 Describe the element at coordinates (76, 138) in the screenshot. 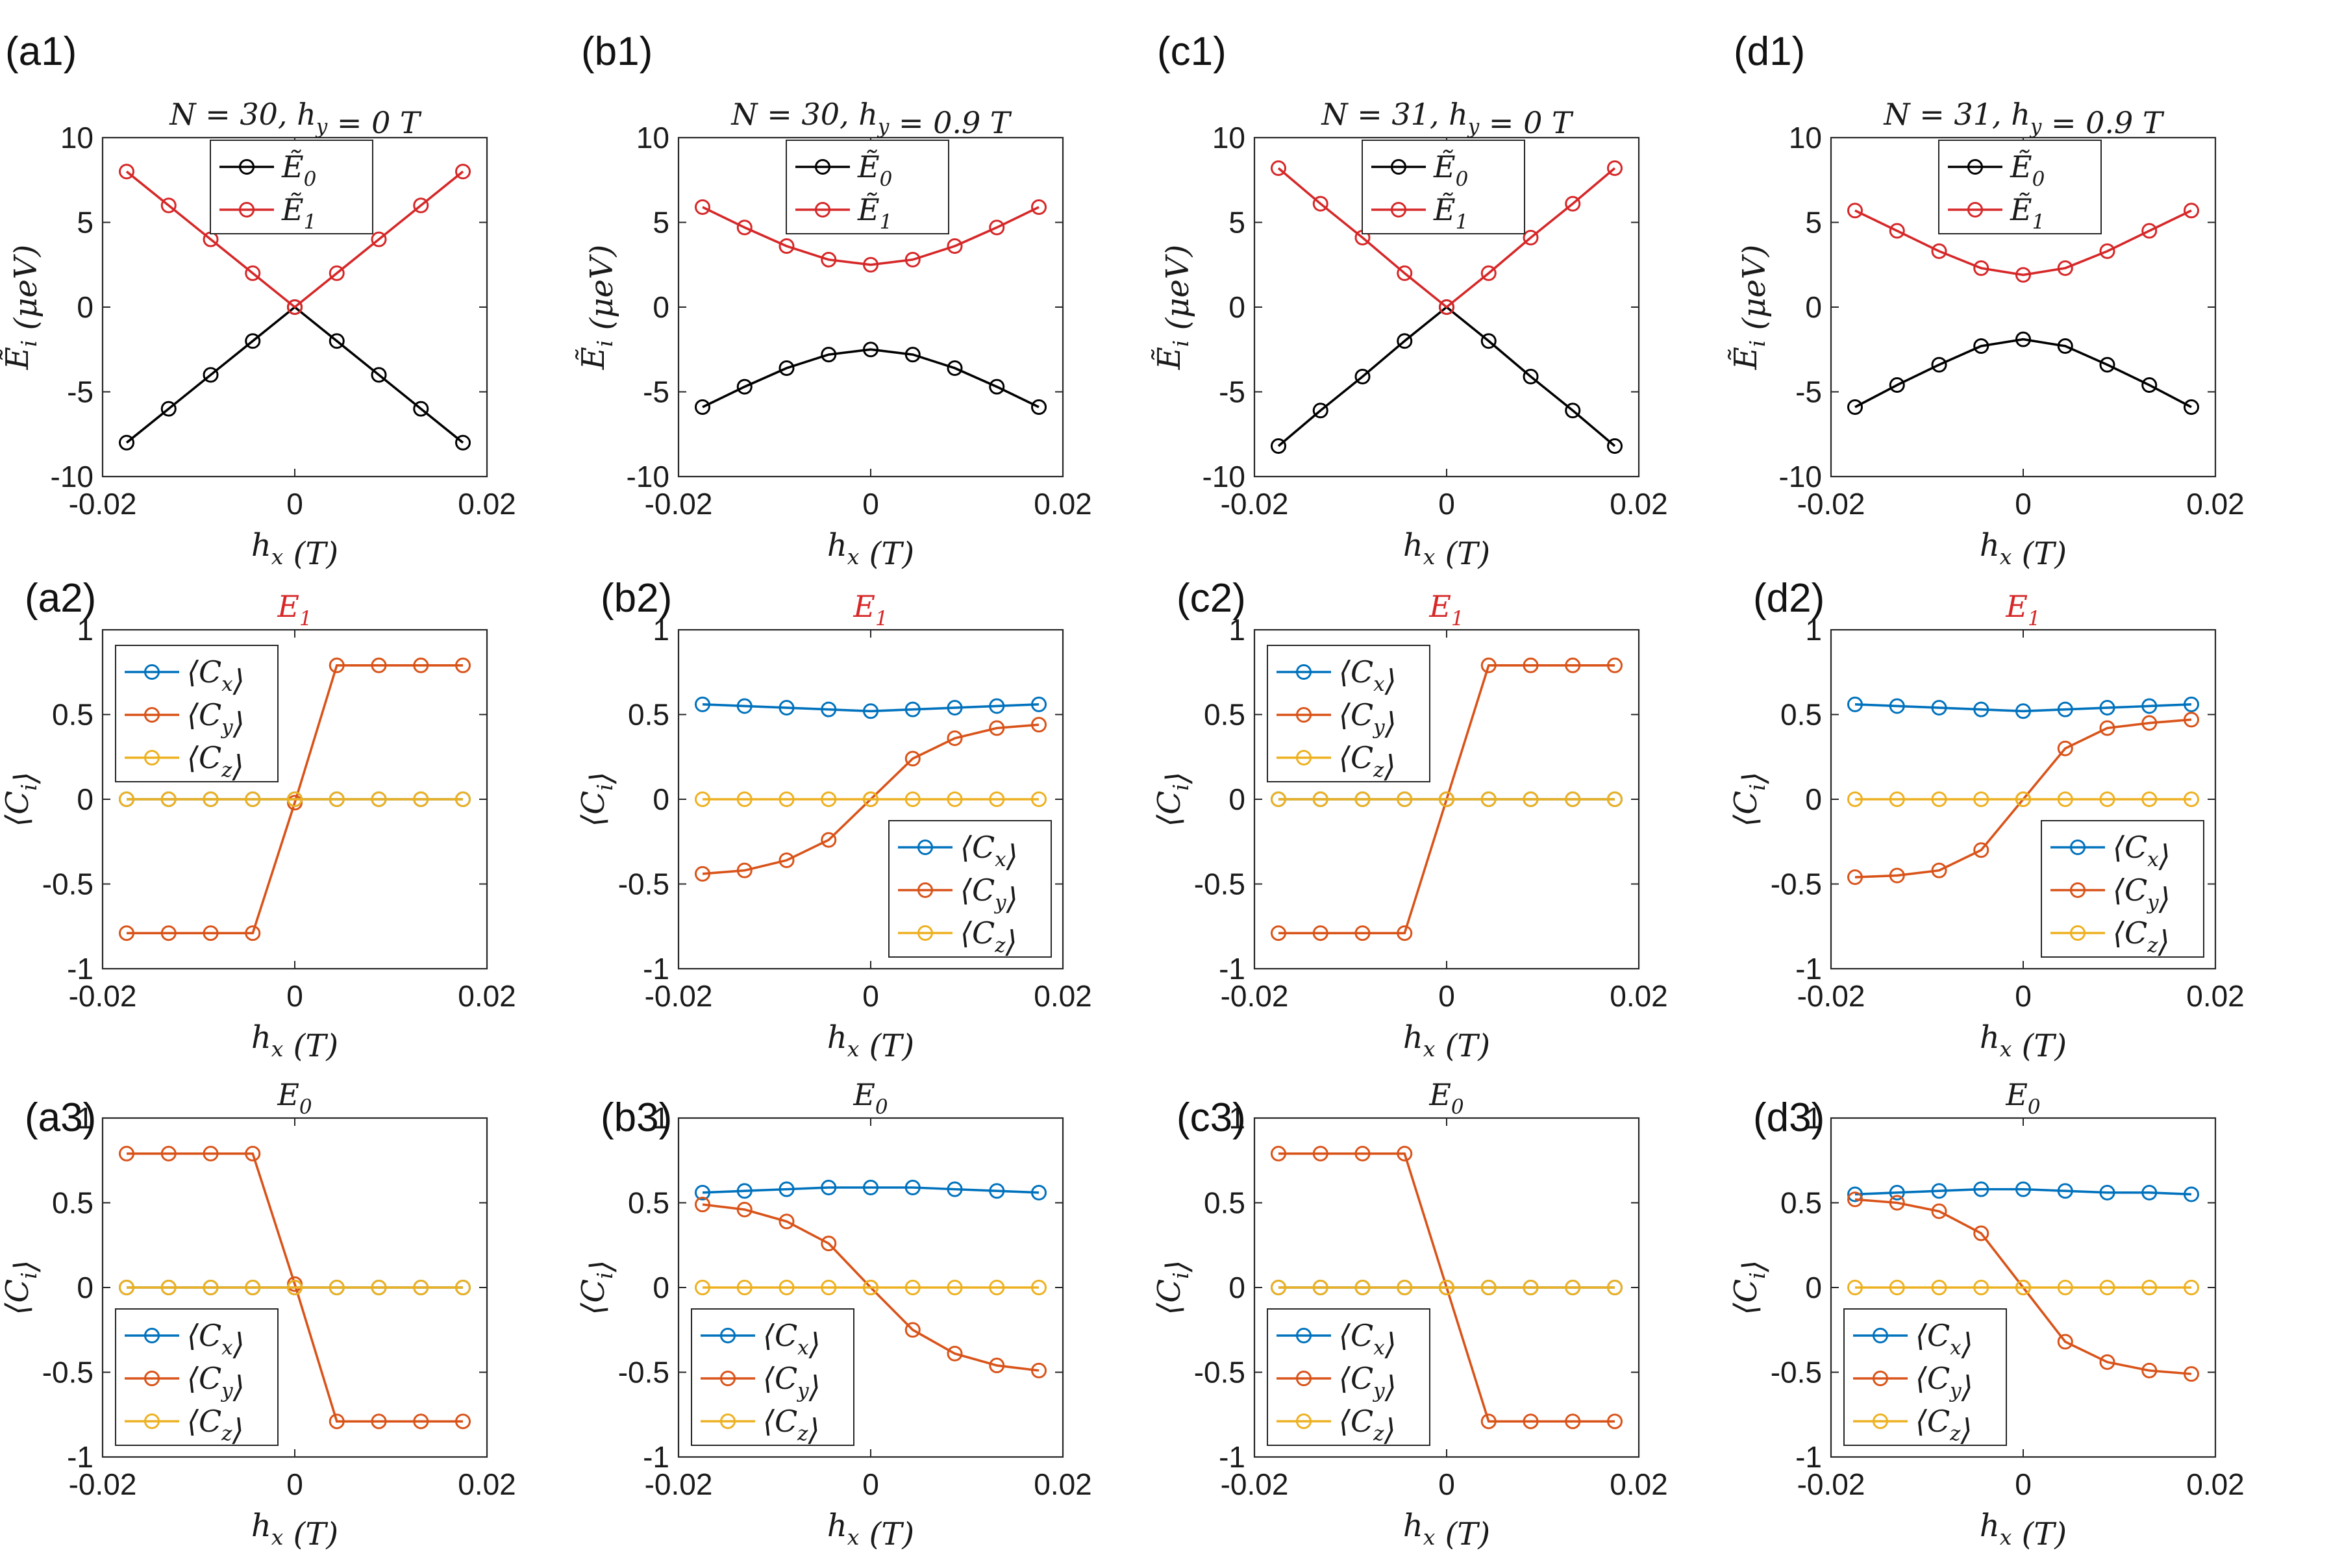

I see `y-tick-label: 10` at that location.